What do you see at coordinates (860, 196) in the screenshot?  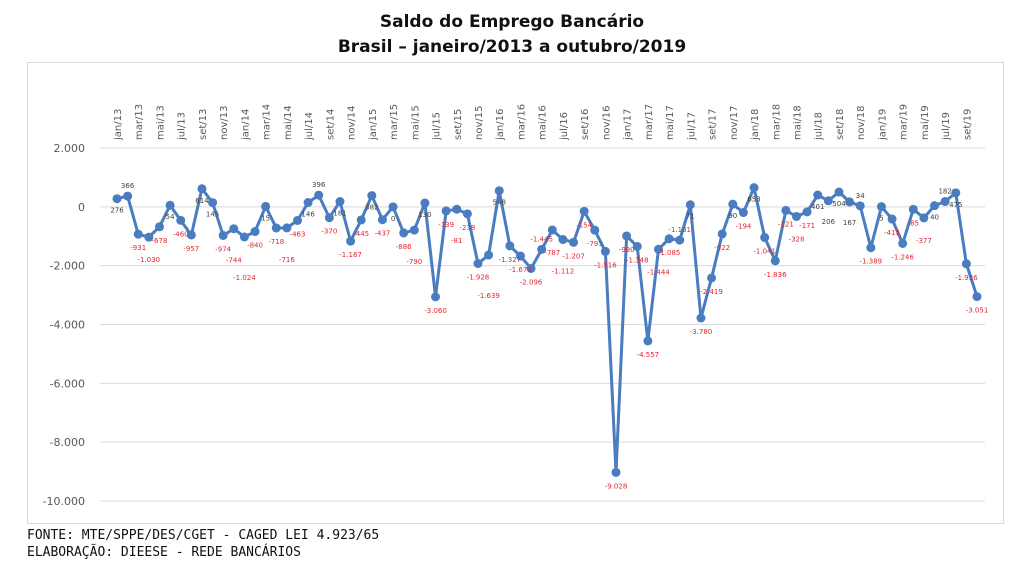 I see `data-label: 34` at bounding box center [860, 196].